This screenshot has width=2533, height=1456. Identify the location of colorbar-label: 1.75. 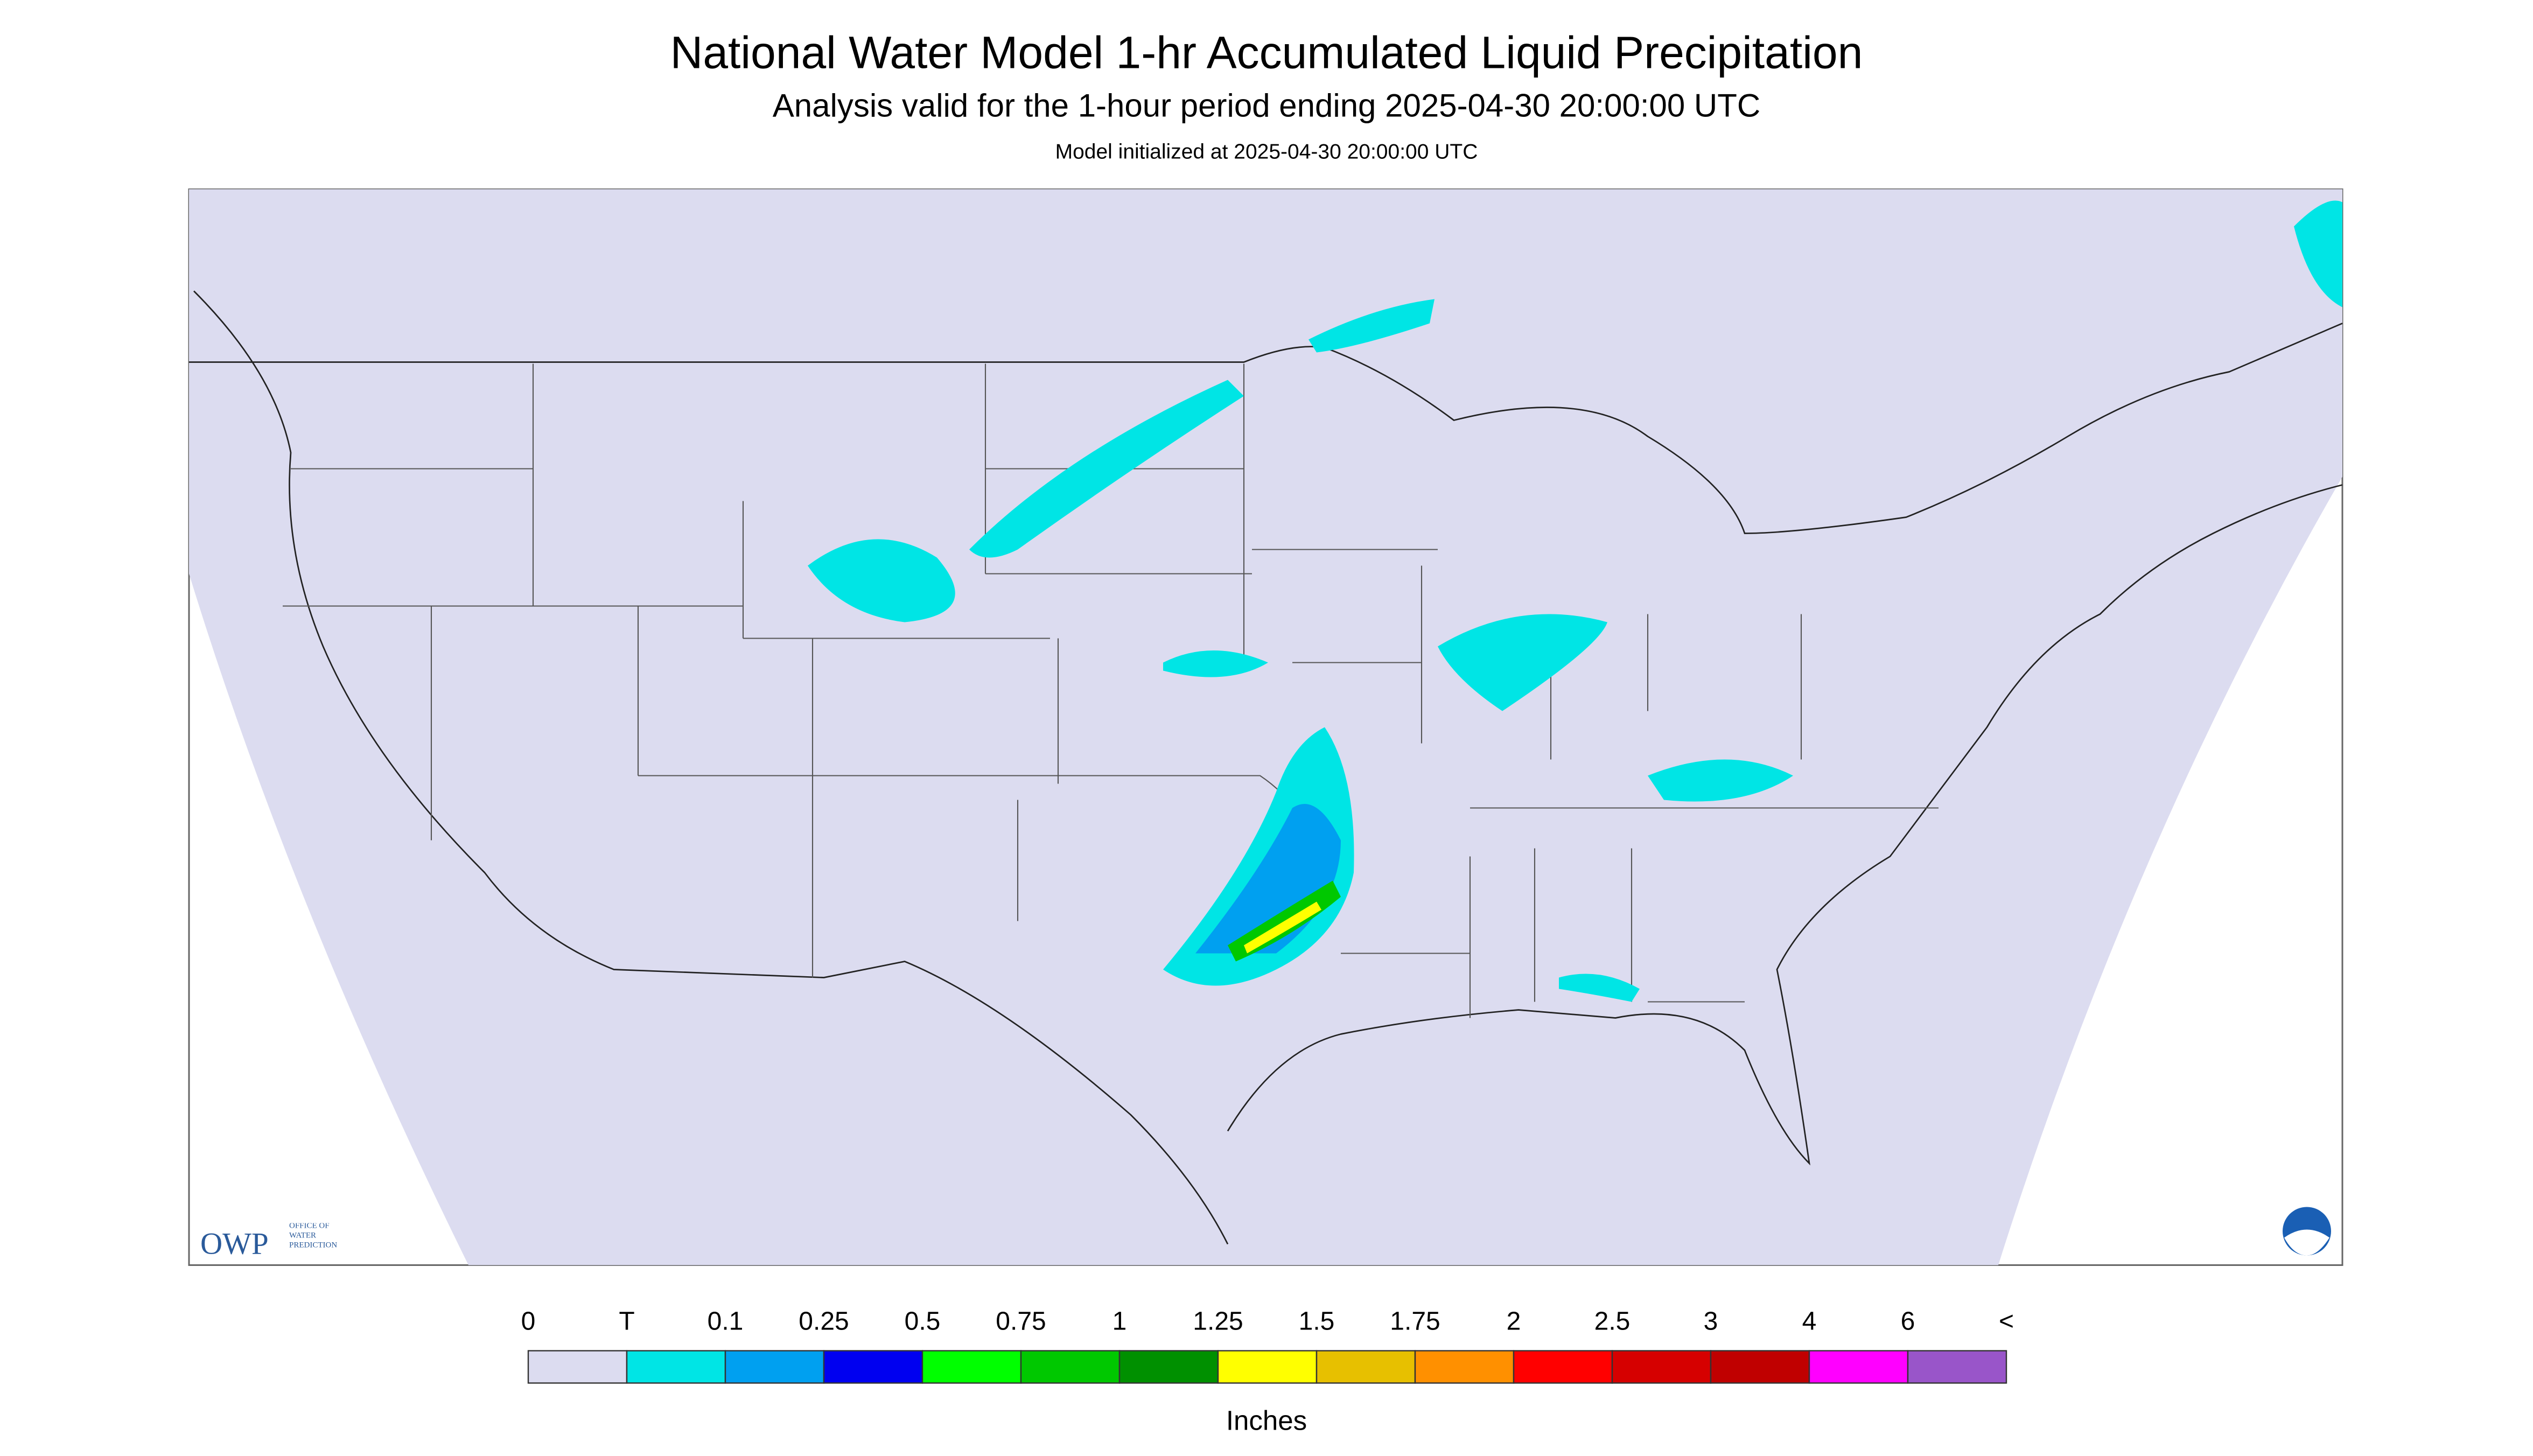
(1415, 1321).